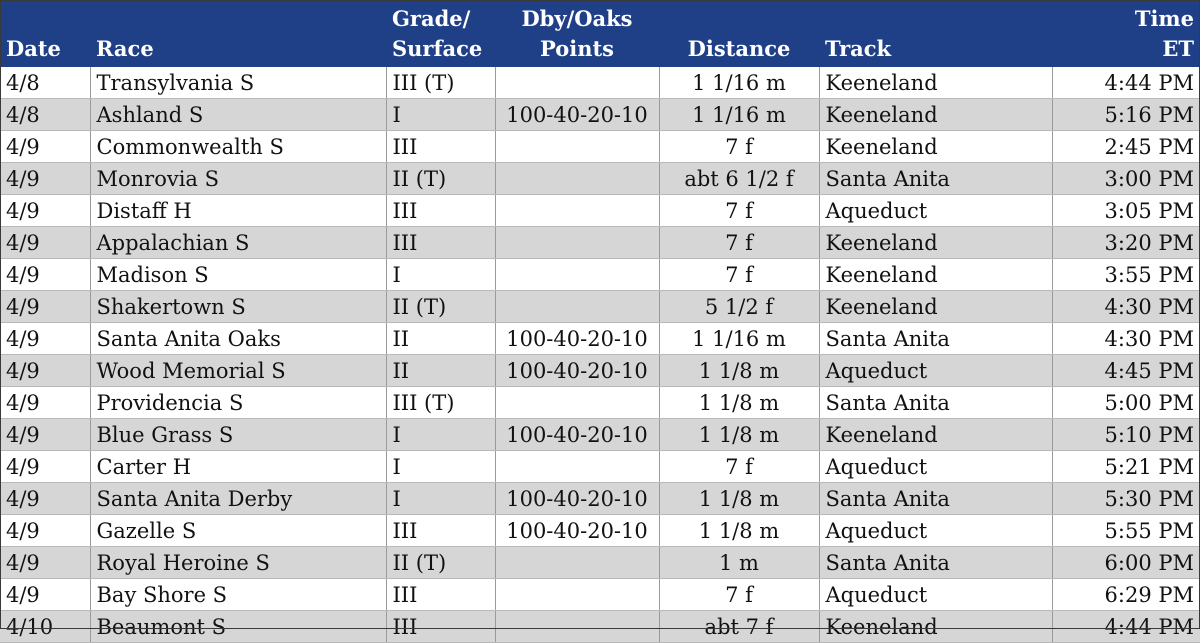  What do you see at coordinates (238, 114) in the screenshot?
I see `cell-race: Ashland S` at bounding box center [238, 114].